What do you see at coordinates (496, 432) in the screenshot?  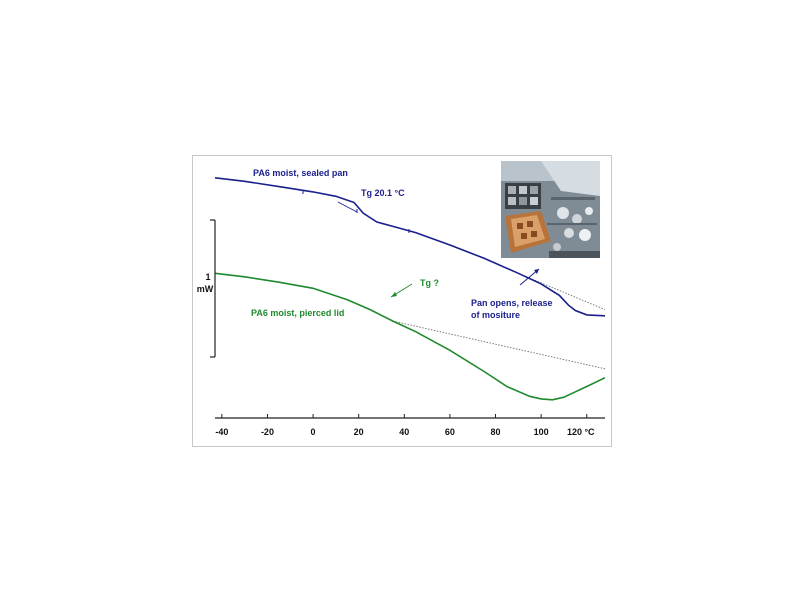 I see `x-tick-label: 80` at bounding box center [496, 432].